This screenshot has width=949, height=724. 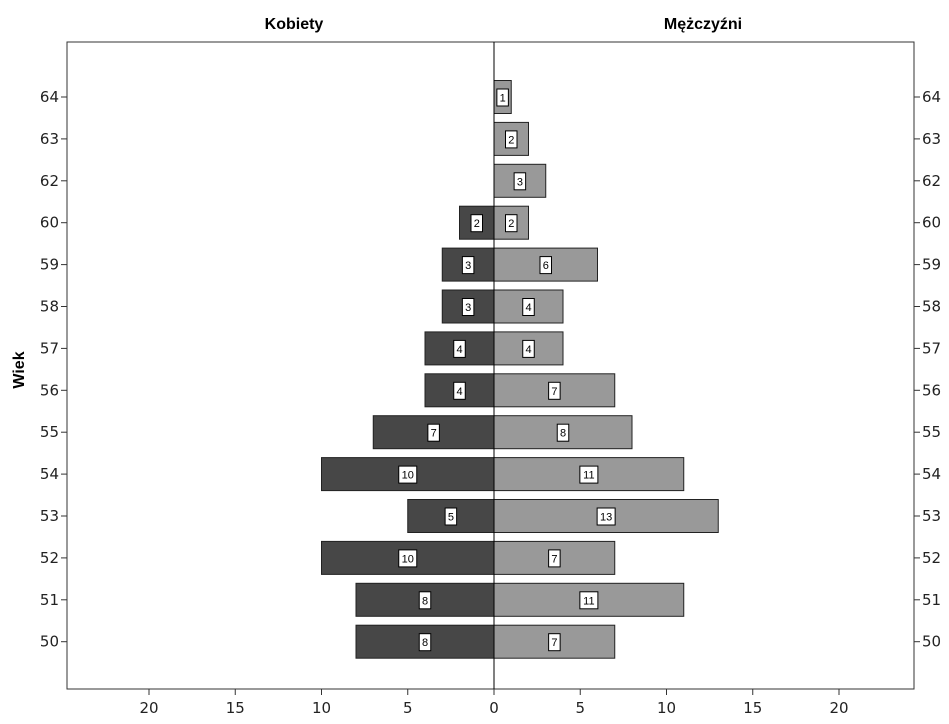 What do you see at coordinates (49, 432) in the screenshot?
I see `y-tick-label-left: 55` at bounding box center [49, 432].